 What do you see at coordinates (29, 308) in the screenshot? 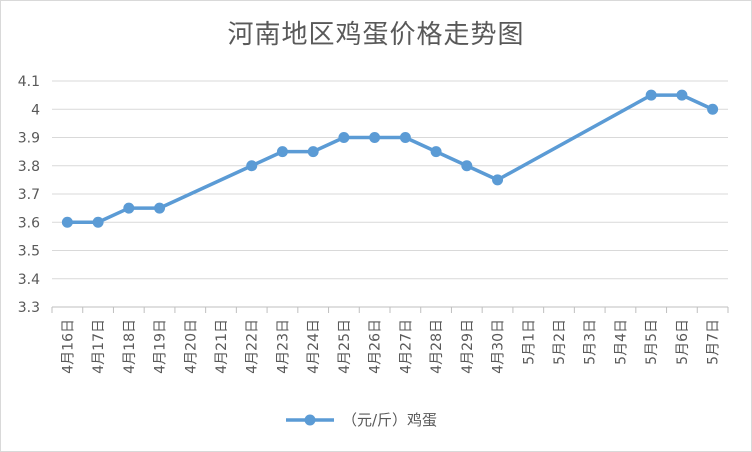
I see `y-tick-label: 3.3` at bounding box center [29, 308].